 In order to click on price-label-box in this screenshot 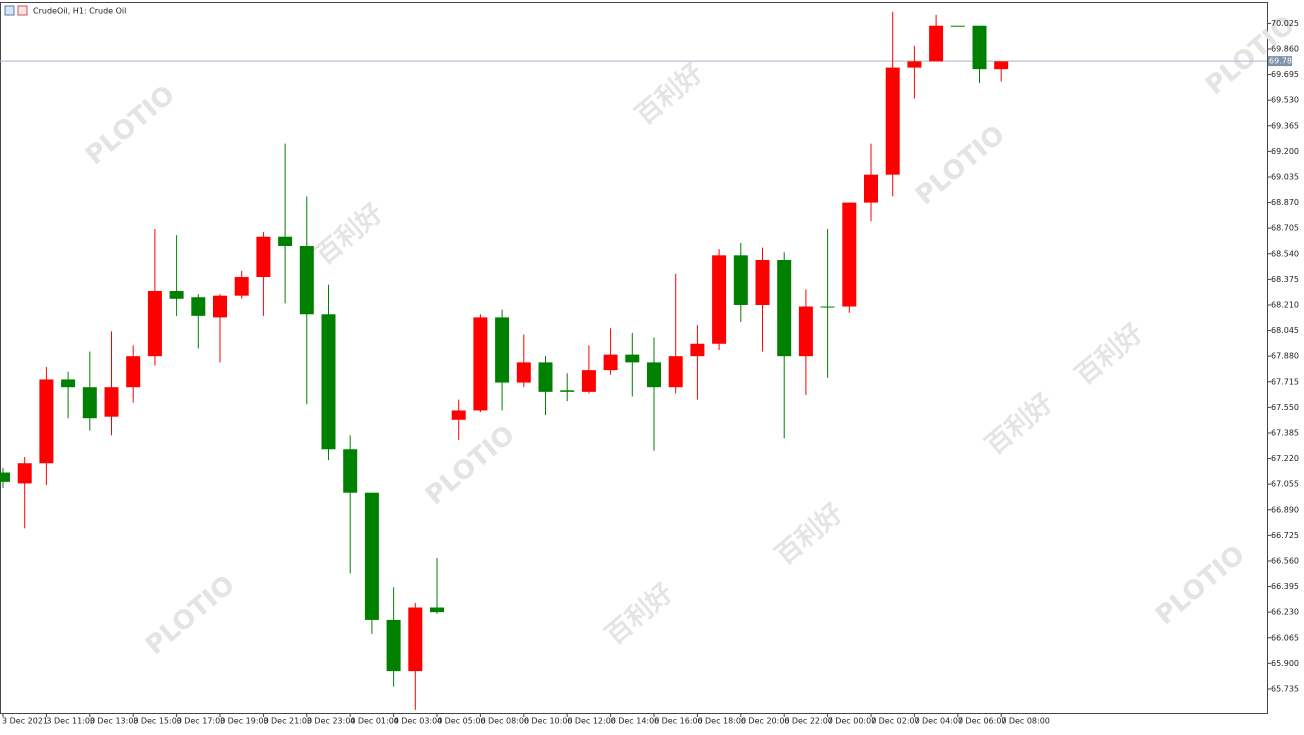, I will do `click(1280, 61)`.